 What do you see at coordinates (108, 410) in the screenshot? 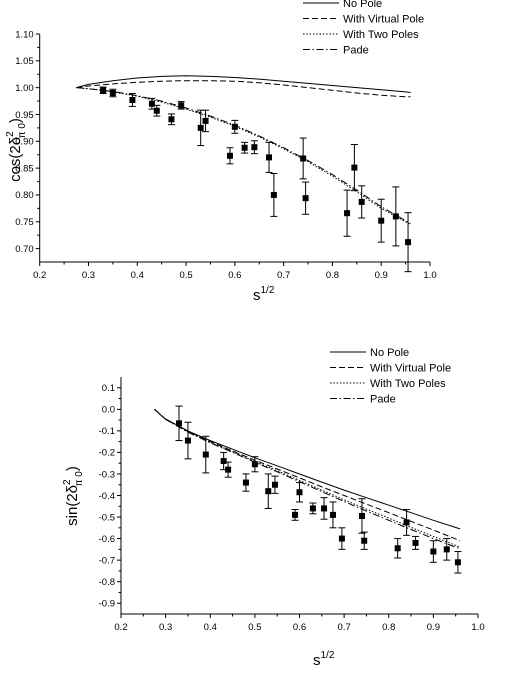
I see `y-tick-label: 0.0` at bounding box center [108, 410].